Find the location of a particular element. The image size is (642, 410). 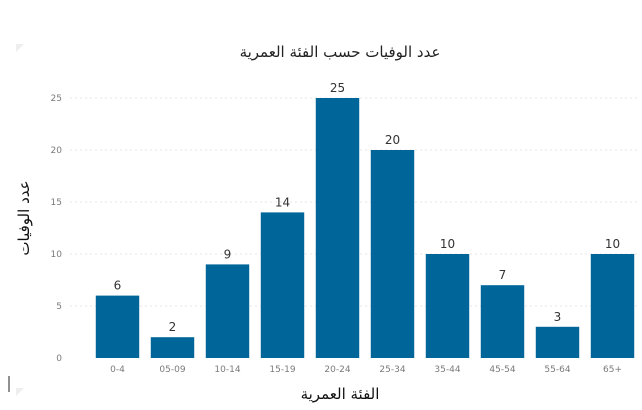

x-tick-label: 0-4 is located at coordinates (117, 370).